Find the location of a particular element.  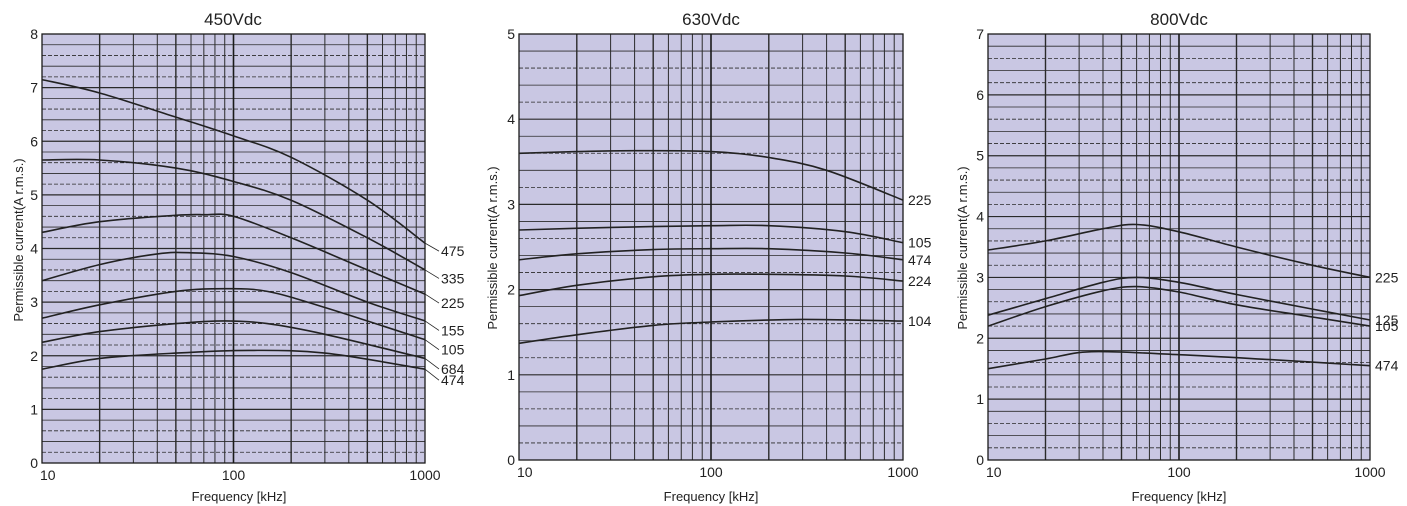

series-label: 475 is located at coordinates (453, 251).